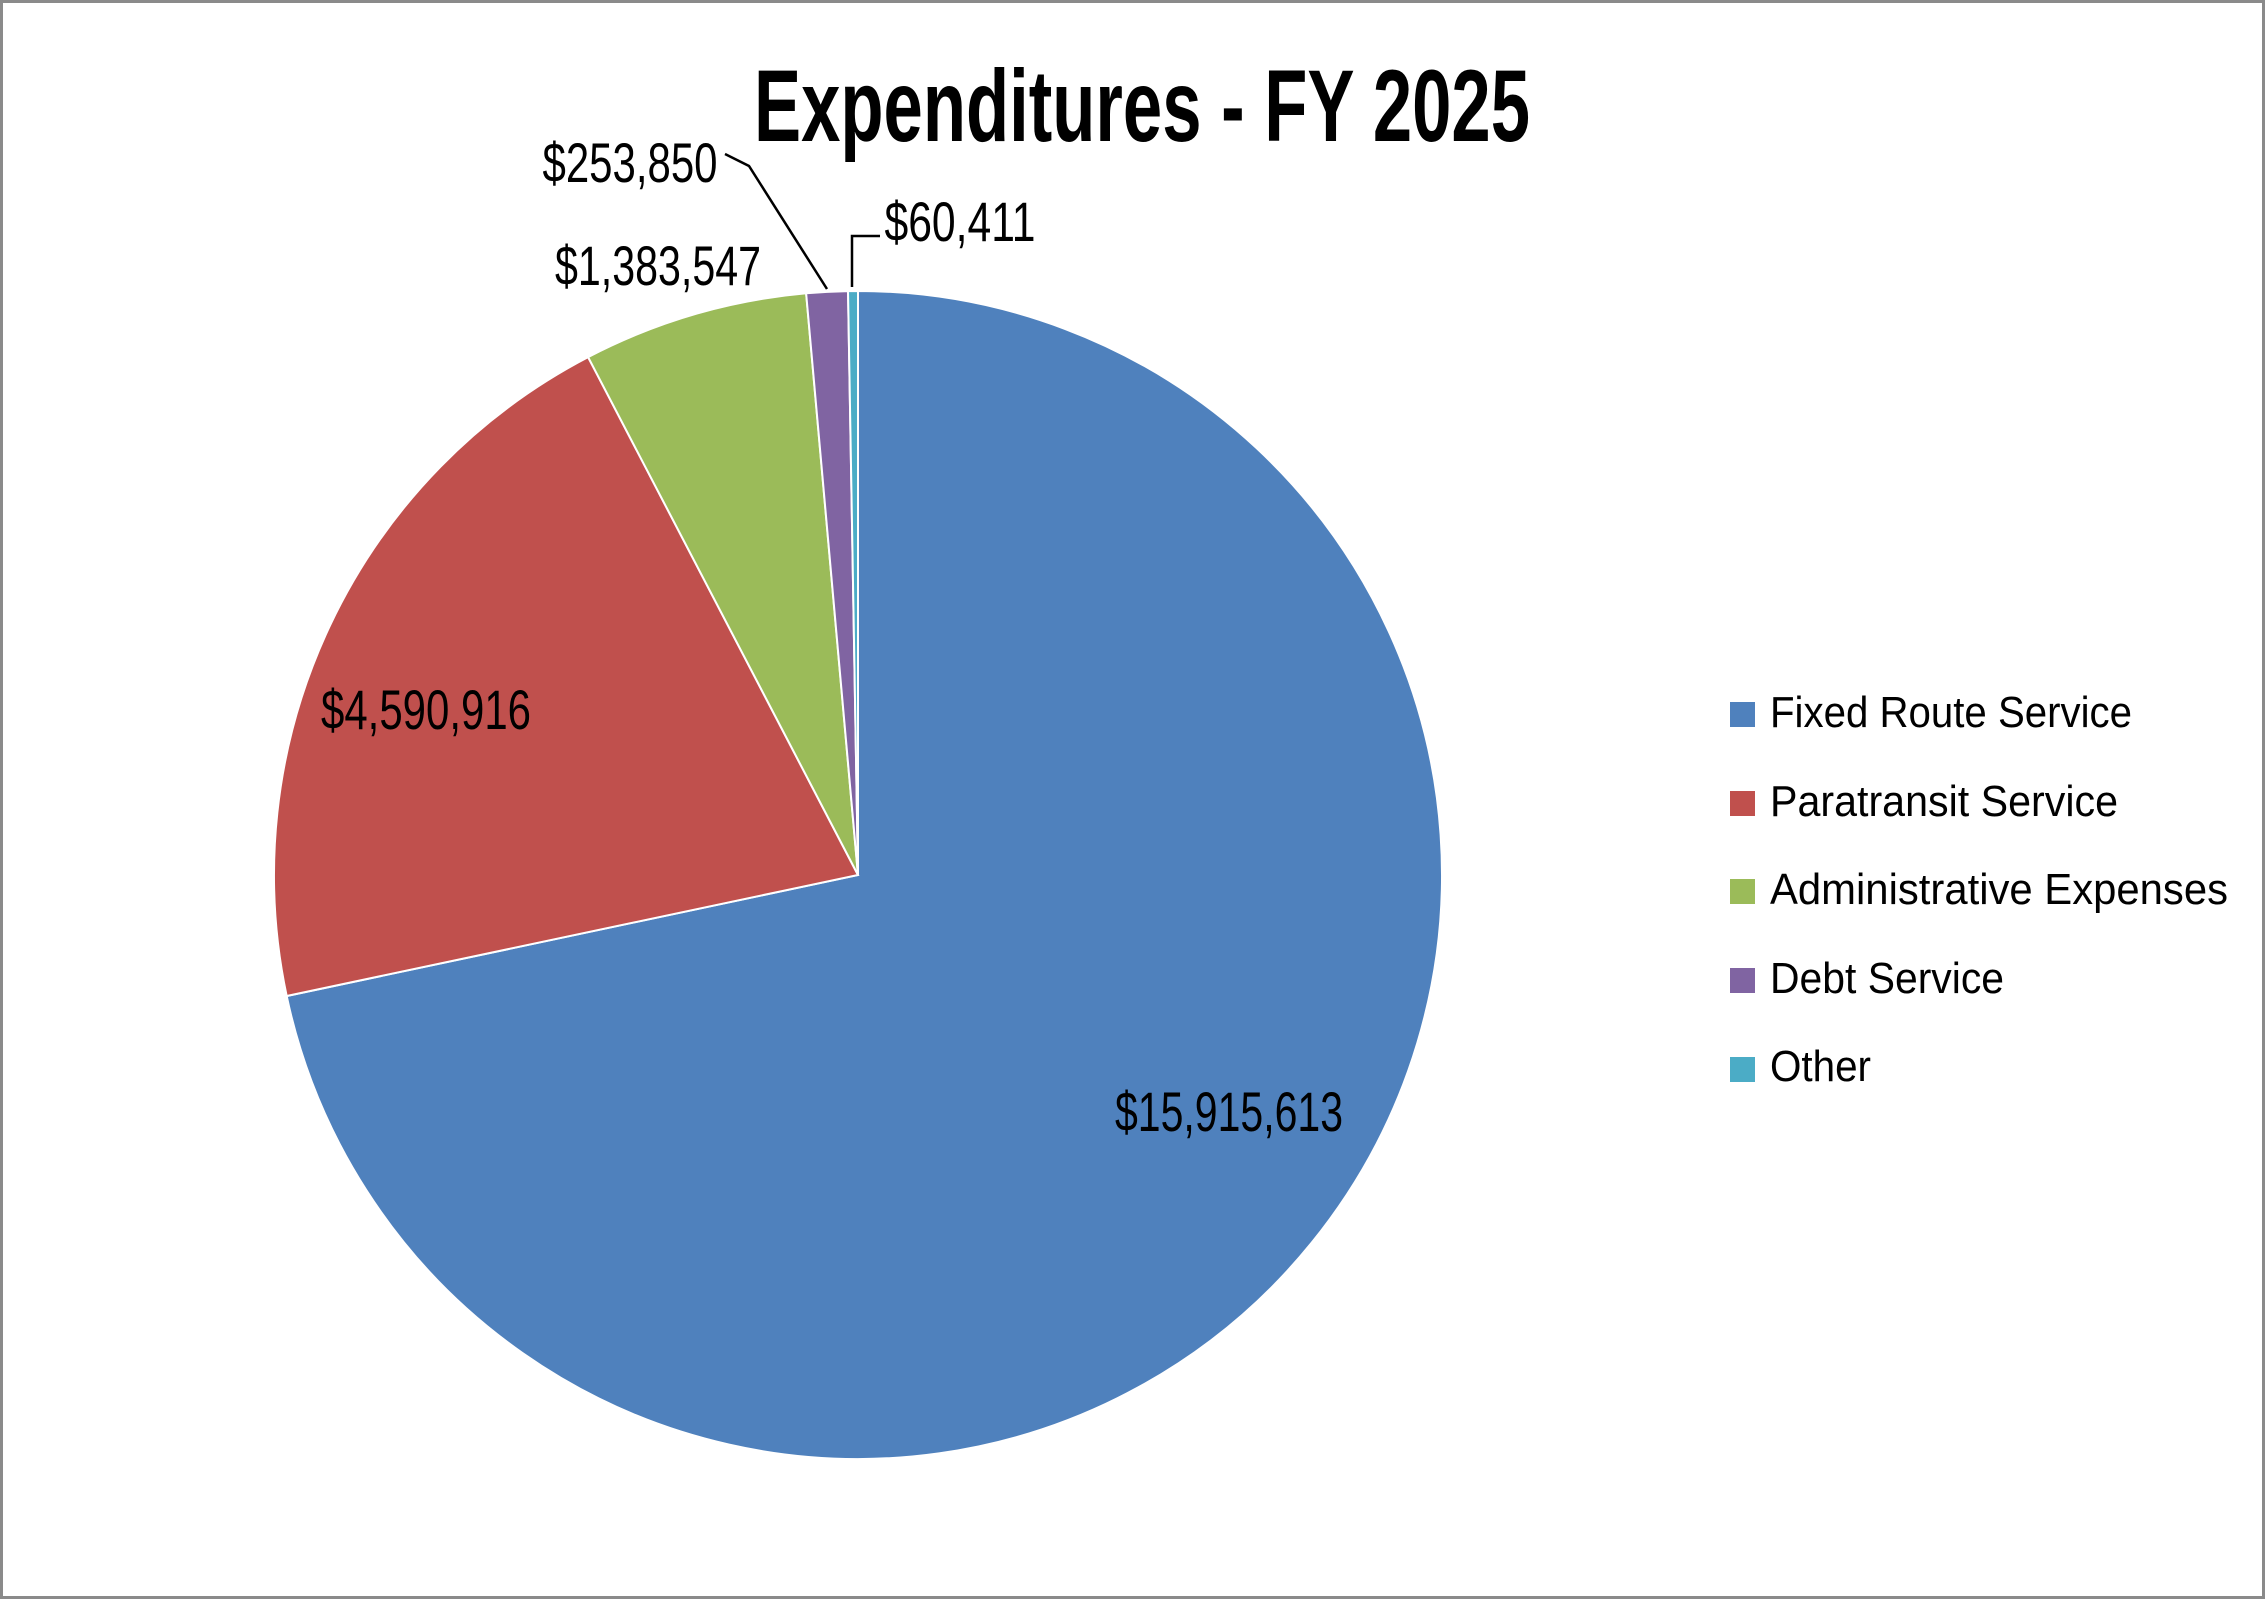  What do you see at coordinates (658, 265) in the screenshot?
I see `data-label-administrative-expenses: $1,383,547` at bounding box center [658, 265].